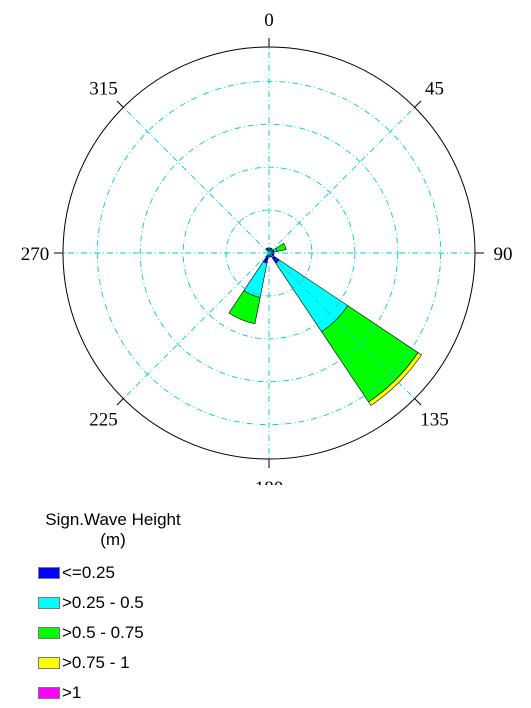  Describe the element at coordinates (113, 519) in the screenshot. I see `legend-title-line1: Sign.Wave Height` at that location.